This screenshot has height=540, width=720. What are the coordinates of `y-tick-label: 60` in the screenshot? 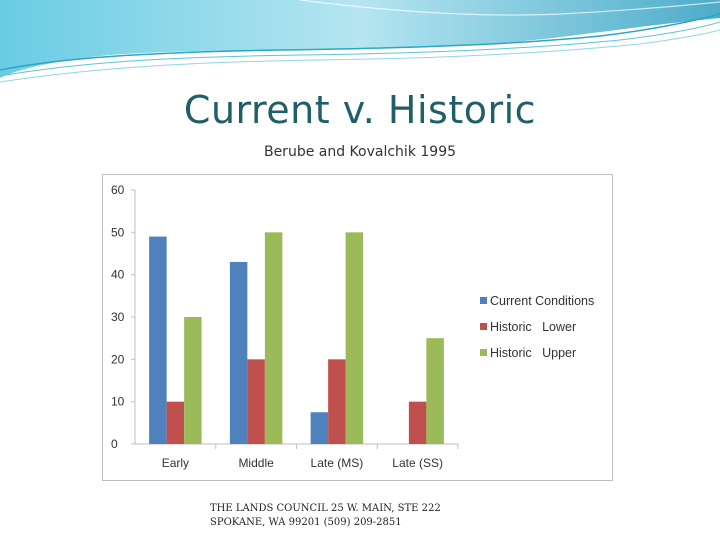 It's located at (118, 190).